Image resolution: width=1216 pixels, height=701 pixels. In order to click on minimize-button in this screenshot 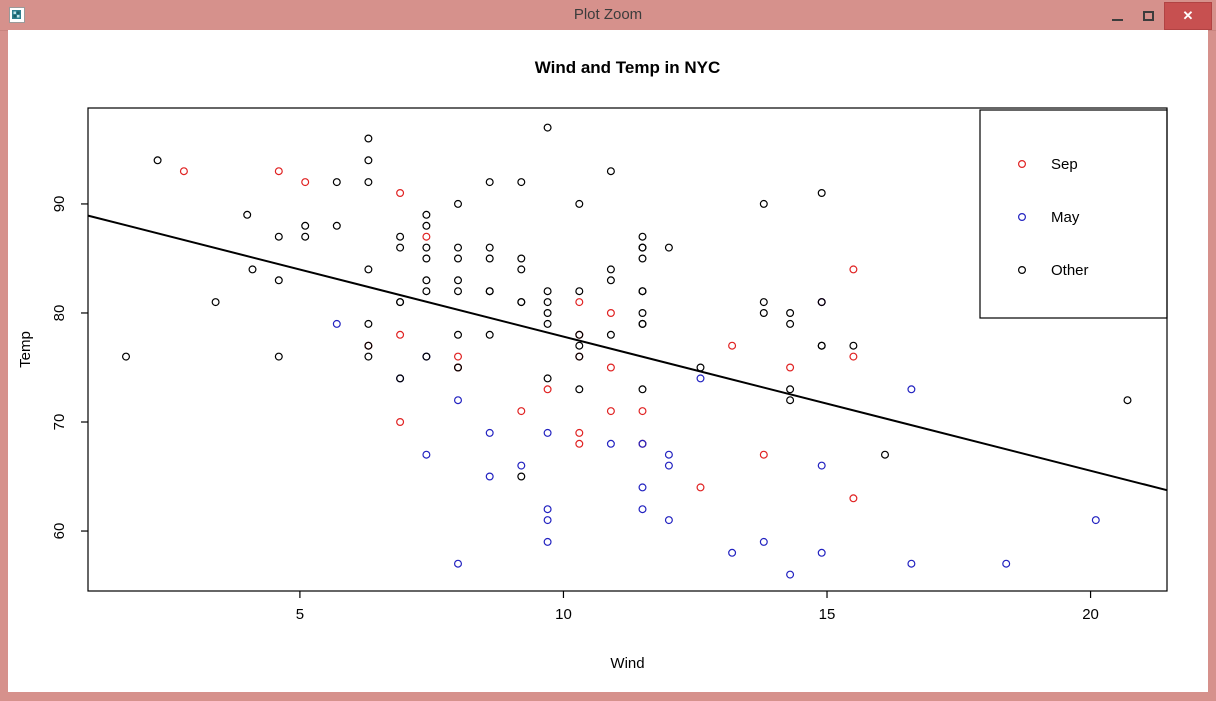, I will do `click(1117, 16)`.